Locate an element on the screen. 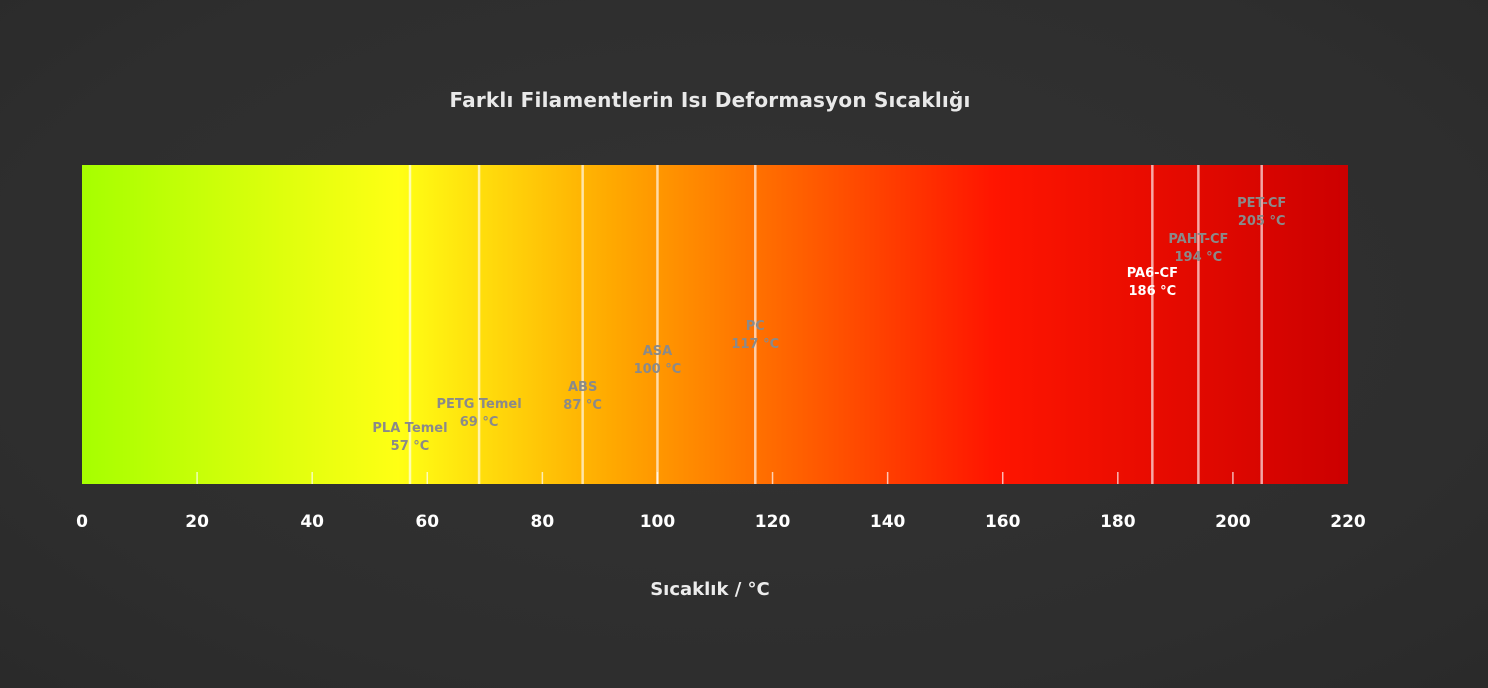  x-tick-label: 220 is located at coordinates (1348, 522).